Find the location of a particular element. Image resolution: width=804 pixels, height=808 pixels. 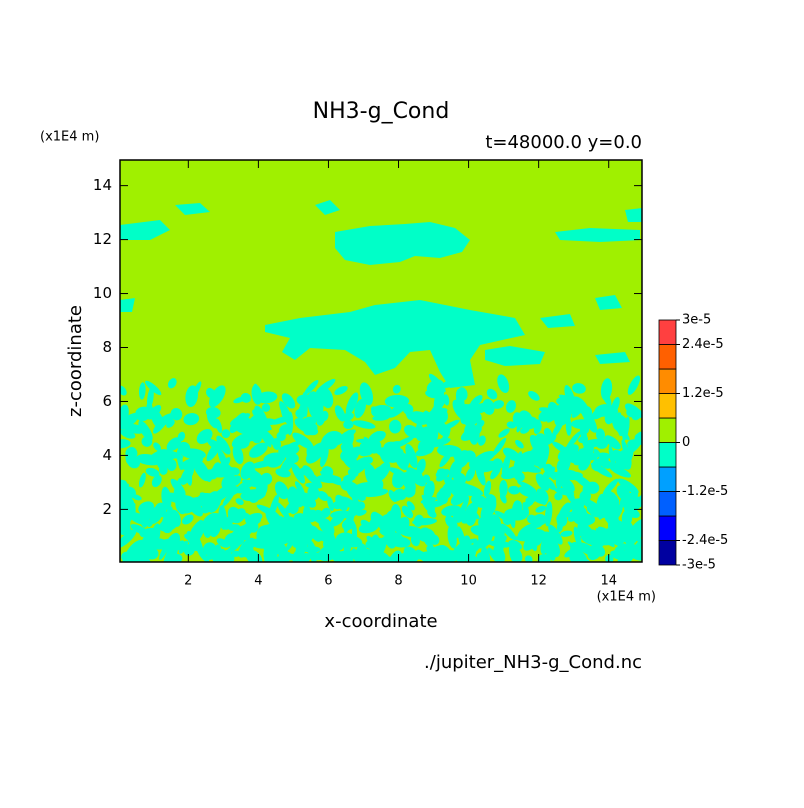

x-tick-label: 10 is located at coordinates (468, 581).